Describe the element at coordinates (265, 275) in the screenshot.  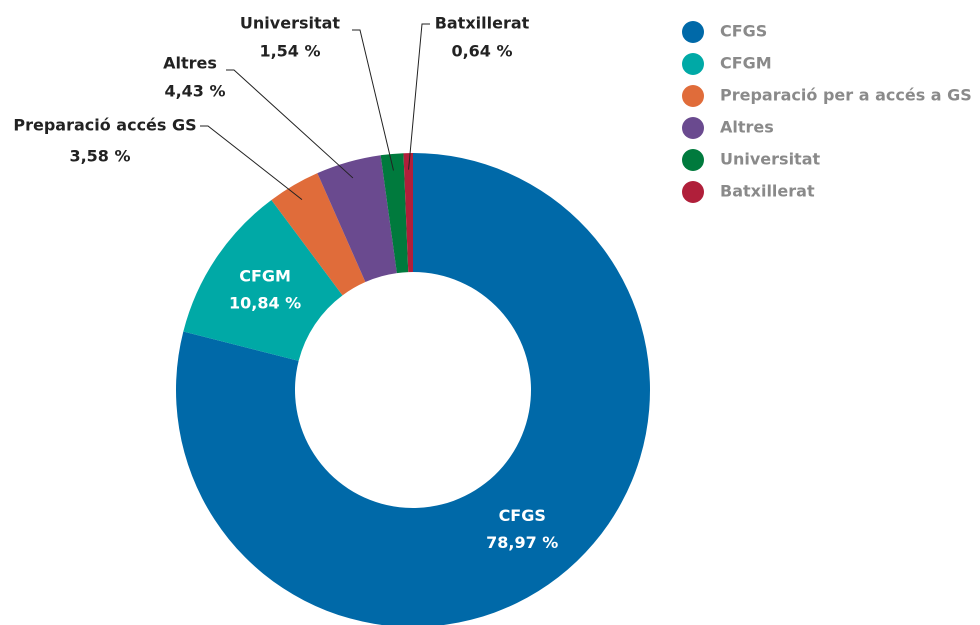
I see `slice-label: CFGM` at that location.